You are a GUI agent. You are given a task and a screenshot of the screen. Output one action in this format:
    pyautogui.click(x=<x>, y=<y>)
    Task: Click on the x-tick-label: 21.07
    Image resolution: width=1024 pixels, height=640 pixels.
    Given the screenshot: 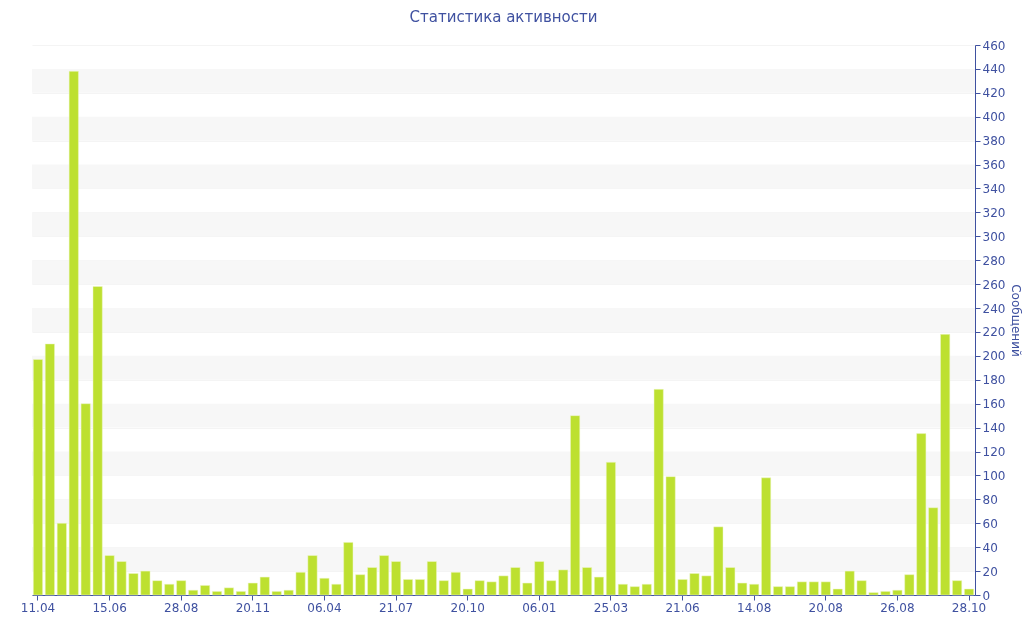 What is the action you would take?
    pyautogui.click(x=396, y=607)
    